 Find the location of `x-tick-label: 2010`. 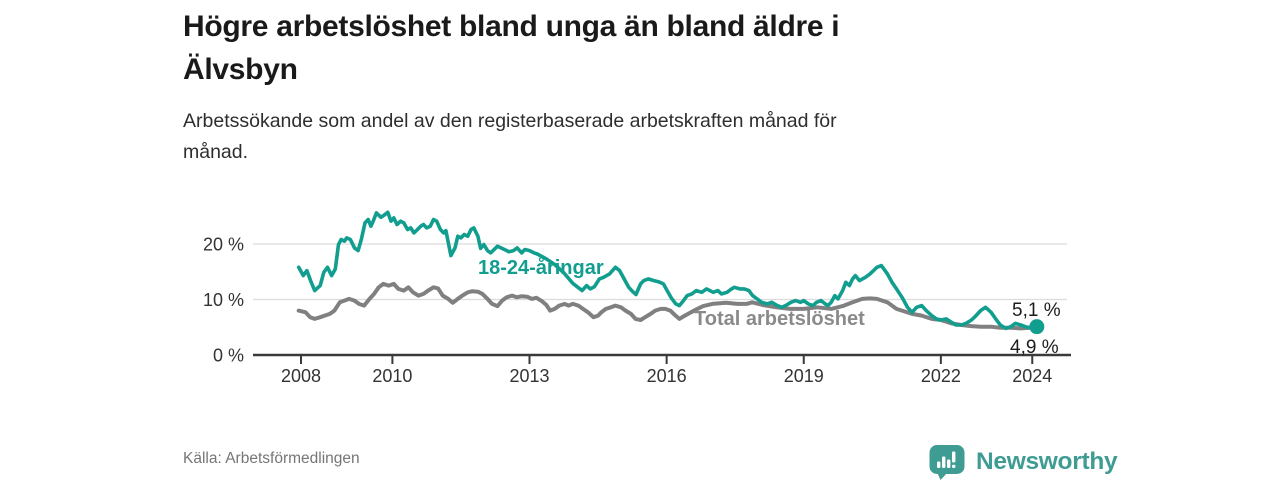

x-tick-label: 2010 is located at coordinates (392, 376).